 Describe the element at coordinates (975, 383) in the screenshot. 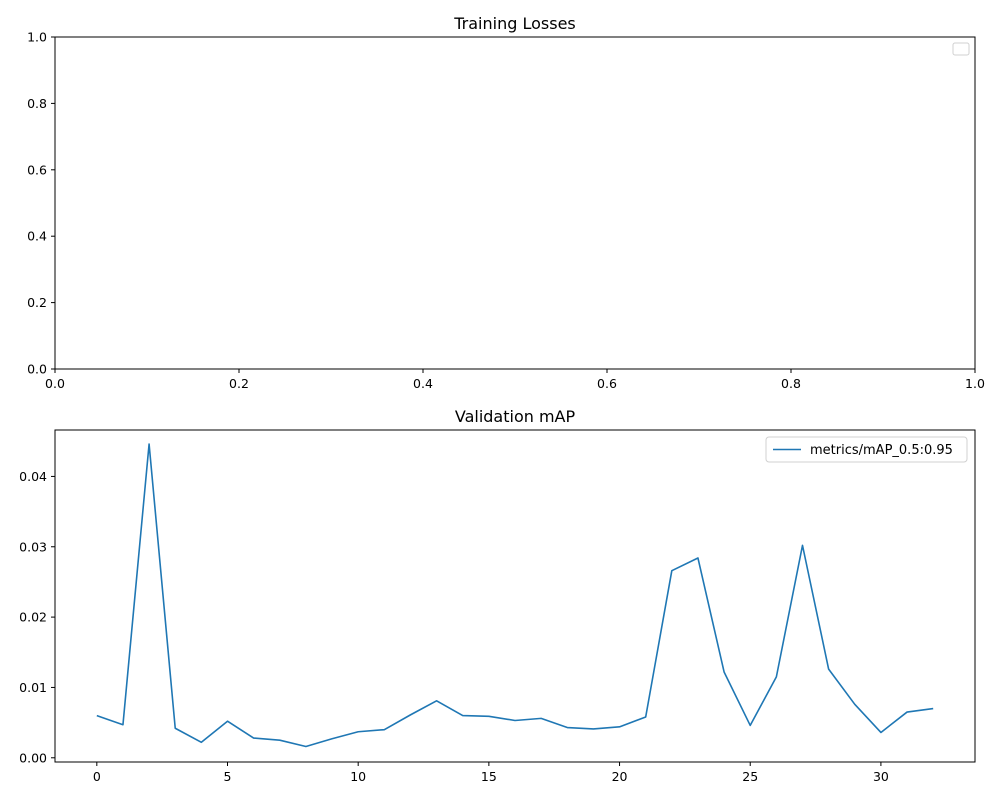

I see `x-tick-label: 1.0` at that location.